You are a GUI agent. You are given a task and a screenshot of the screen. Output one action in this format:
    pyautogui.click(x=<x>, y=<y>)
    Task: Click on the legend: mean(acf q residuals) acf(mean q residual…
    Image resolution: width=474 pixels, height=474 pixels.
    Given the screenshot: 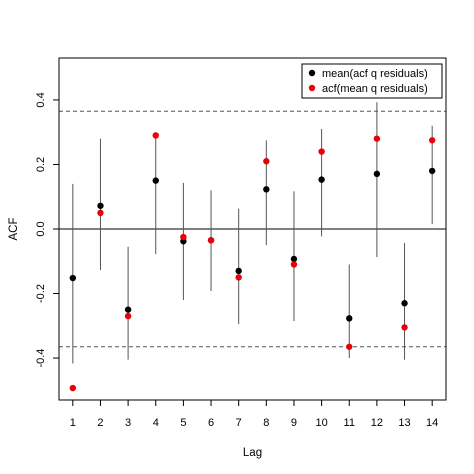 What is the action you would take?
    pyautogui.click(x=372, y=81)
    